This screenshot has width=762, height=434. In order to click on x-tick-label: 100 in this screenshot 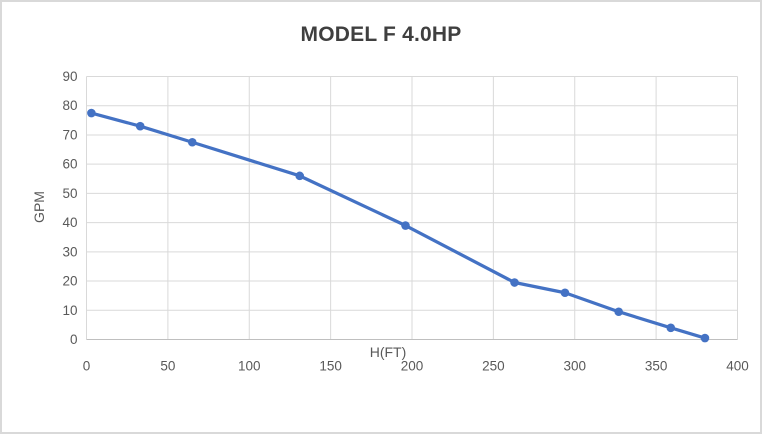, I will do `click(249, 366)`.